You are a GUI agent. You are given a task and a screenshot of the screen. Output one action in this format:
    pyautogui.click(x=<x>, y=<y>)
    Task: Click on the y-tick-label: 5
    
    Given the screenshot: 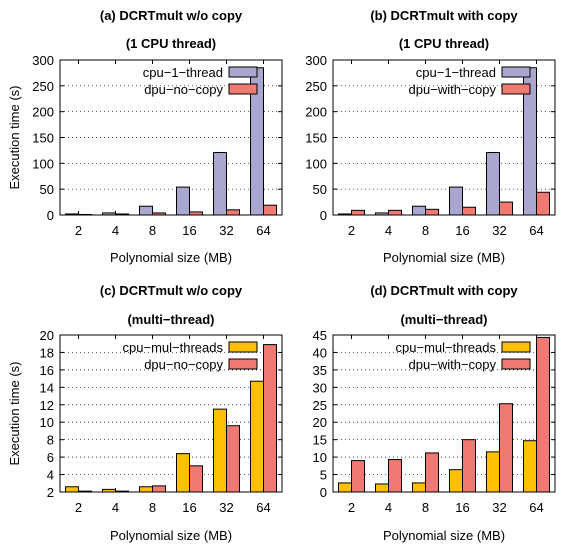 What is the action you would take?
    pyautogui.click(x=323, y=475)
    